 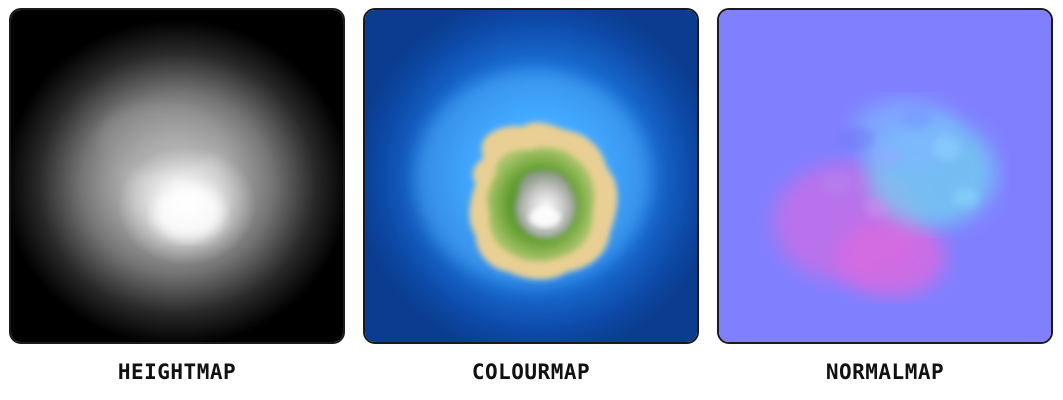 I want to click on heightmap-caption: HEIGHTMAP, so click(x=177, y=372).